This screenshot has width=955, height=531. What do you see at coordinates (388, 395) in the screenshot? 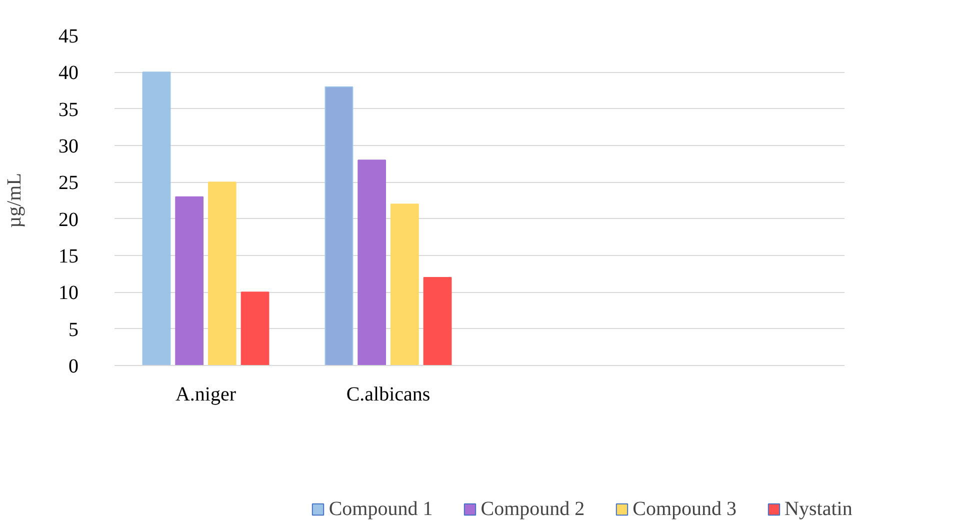
I see `x-tick-label: C.albicans` at bounding box center [388, 395].